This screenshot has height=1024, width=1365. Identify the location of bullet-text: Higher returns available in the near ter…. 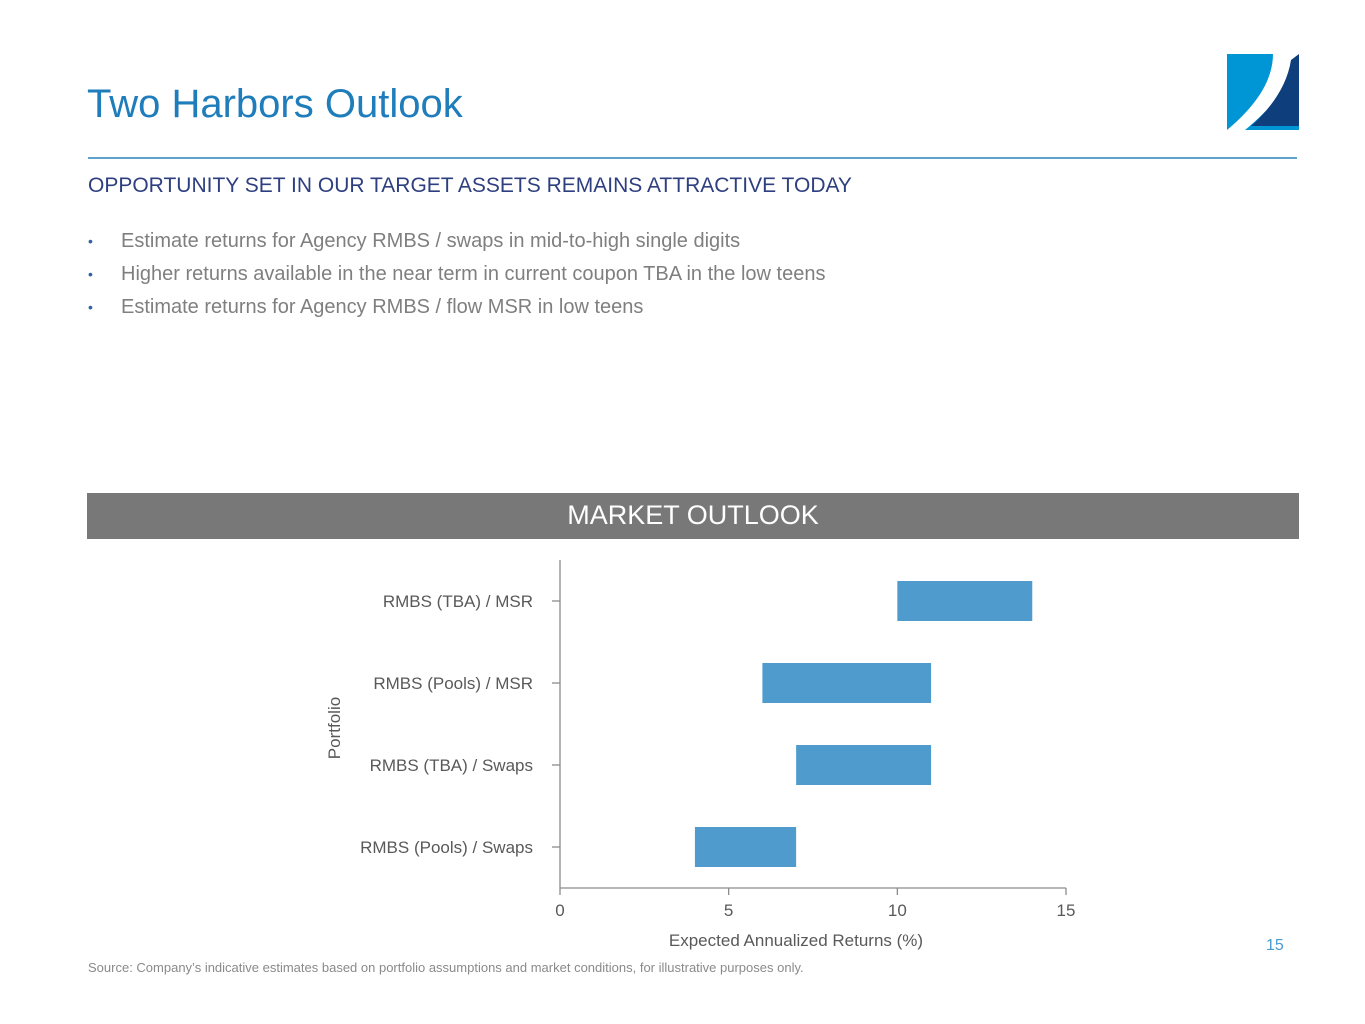
(473, 274).